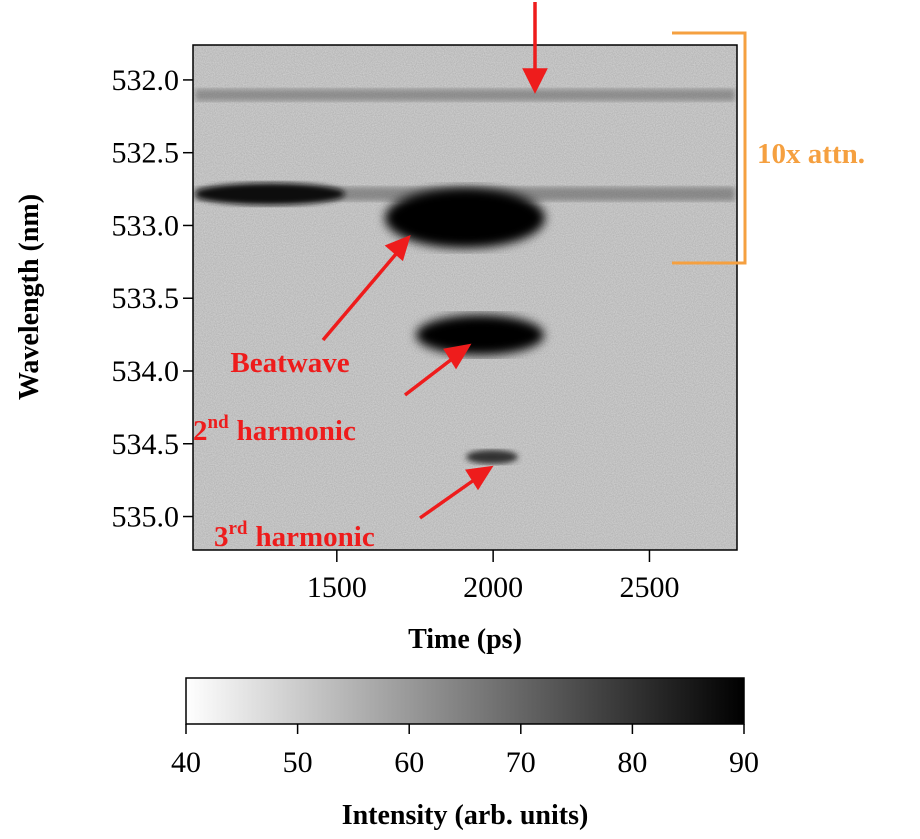 The image size is (920, 839). Describe the element at coordinates (221, 537) in the screenshot. I see `annotation-number: 3` at that location.